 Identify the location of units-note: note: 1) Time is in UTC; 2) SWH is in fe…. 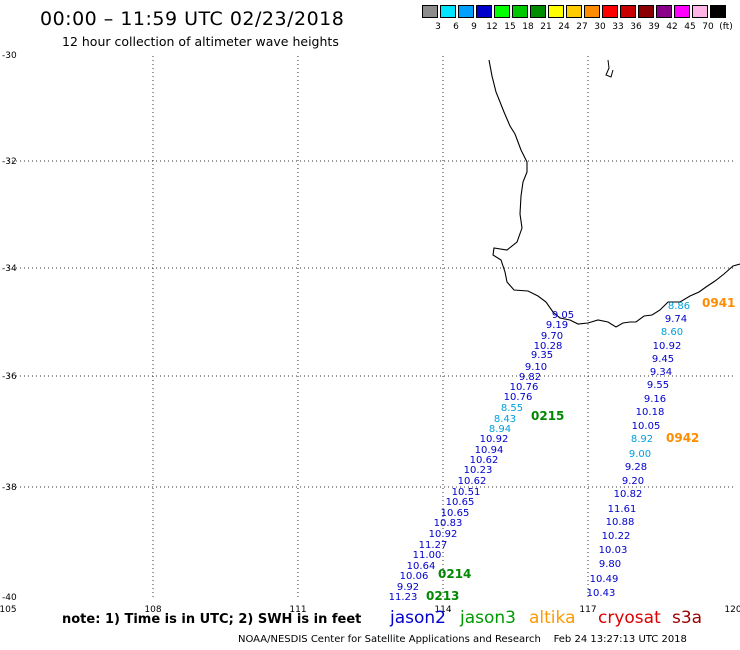
(212, 619).